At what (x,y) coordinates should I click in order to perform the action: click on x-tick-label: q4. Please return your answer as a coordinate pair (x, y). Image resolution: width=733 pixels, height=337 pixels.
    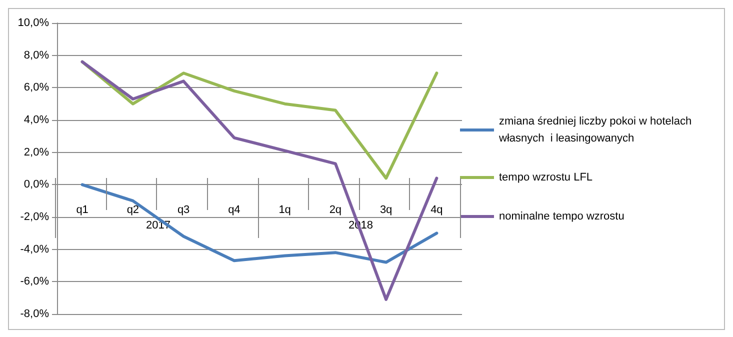
    Looking at the image, I should click on (234, 210).